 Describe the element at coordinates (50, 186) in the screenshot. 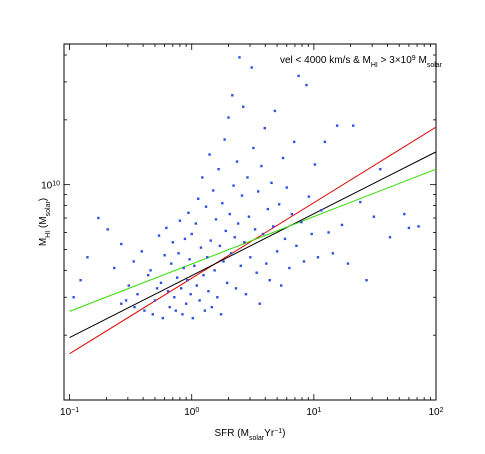

I see `y-tick-label: 1010` at that location.